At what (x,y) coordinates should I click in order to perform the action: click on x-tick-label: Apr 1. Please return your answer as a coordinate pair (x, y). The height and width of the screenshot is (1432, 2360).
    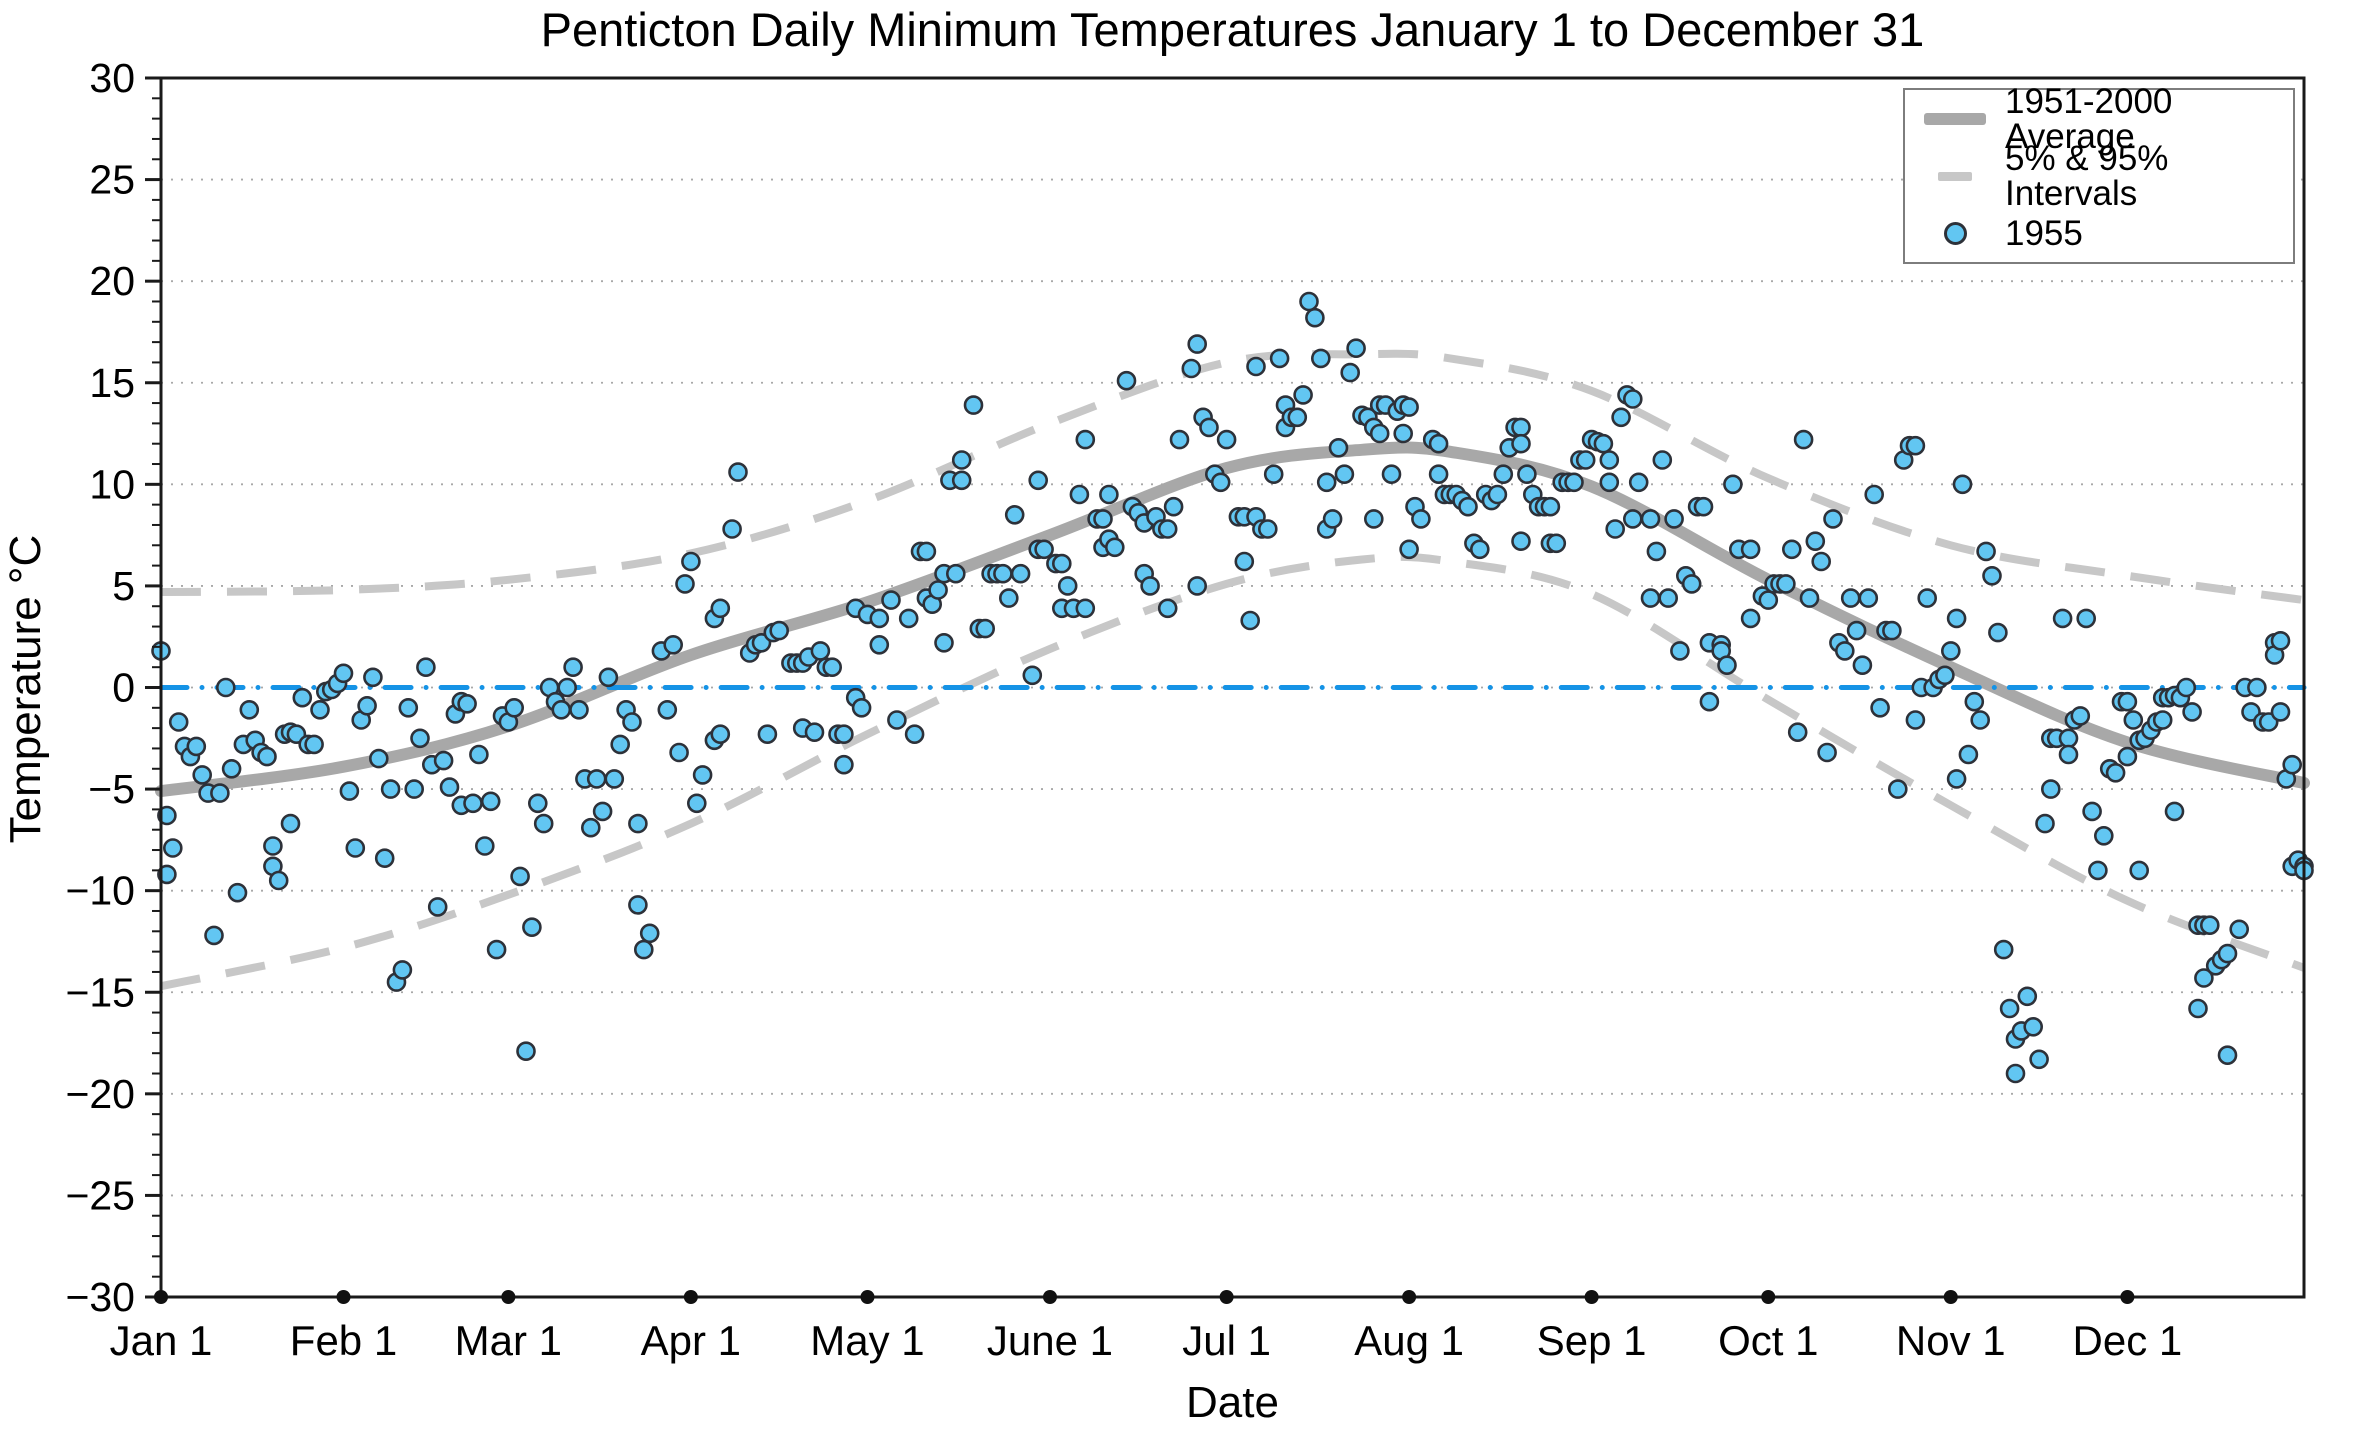
    Looking at the image, I should click on (691, 1340).